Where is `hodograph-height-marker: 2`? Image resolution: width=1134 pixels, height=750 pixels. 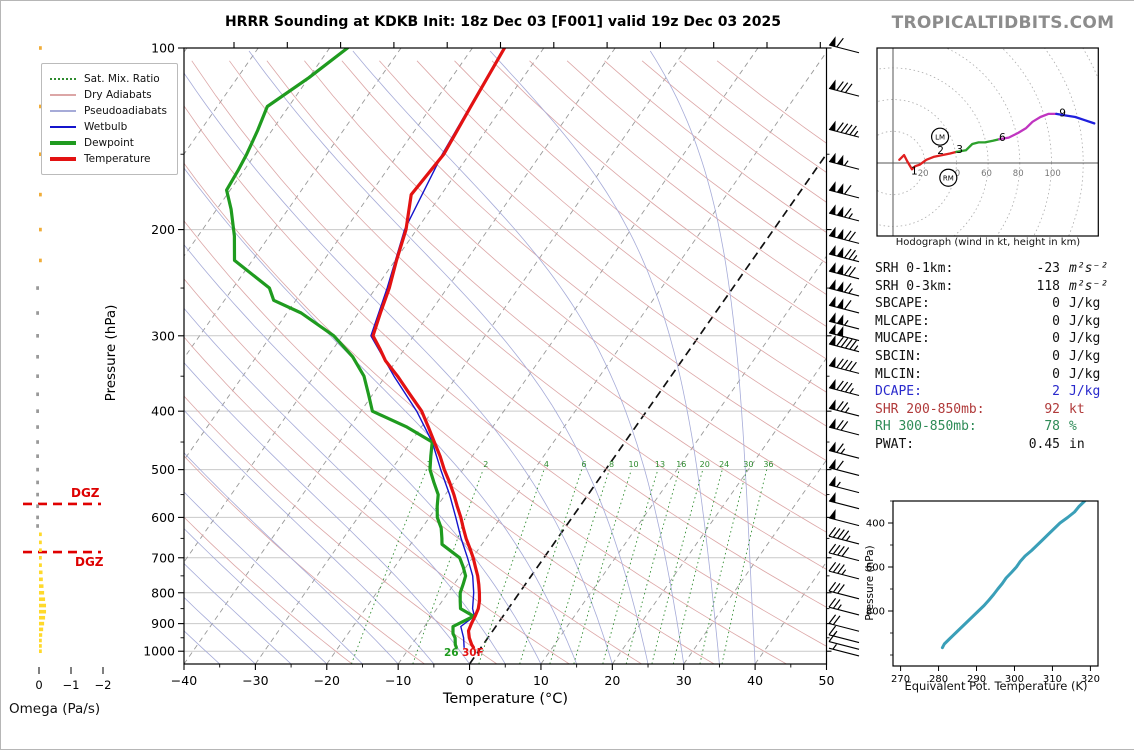 hodograph-height-marker: 2 is located at coordinates (940, 151).